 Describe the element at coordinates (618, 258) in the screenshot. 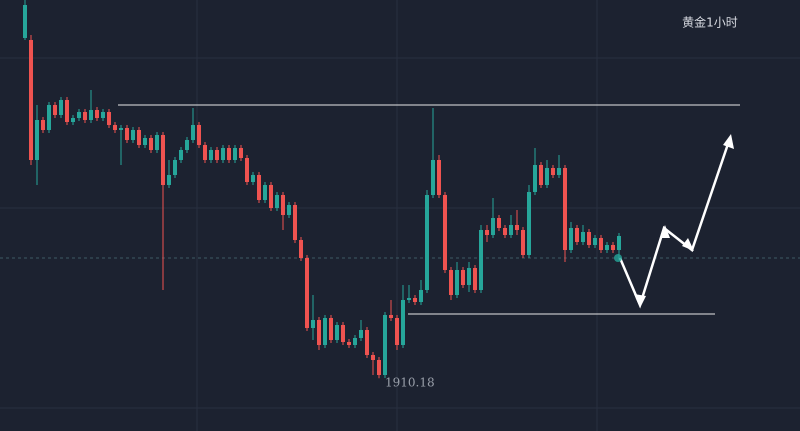

I see `last-price-dot` at that location.